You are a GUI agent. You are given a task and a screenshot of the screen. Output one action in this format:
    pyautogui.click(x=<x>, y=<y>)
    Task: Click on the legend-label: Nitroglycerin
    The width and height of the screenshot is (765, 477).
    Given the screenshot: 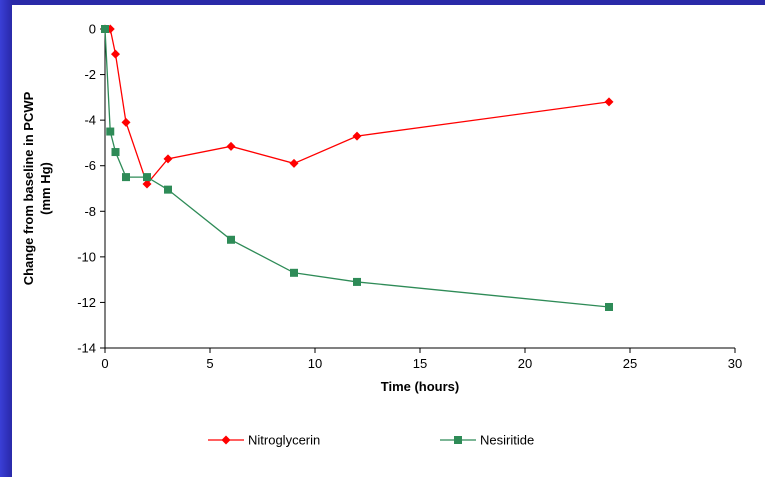 What is the action you would take?
    pyautogui.click(x=284, y=440)
    